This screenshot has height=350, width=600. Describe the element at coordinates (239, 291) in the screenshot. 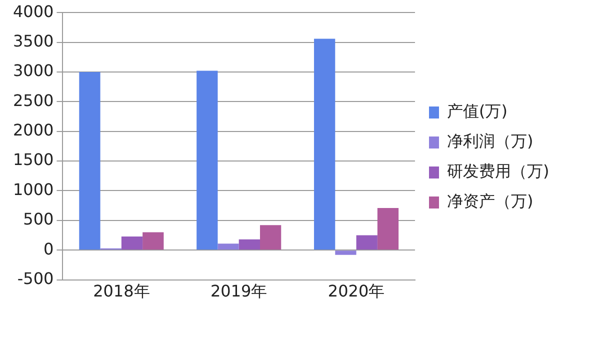

I see `x-tick-label: 2019年` at that location.